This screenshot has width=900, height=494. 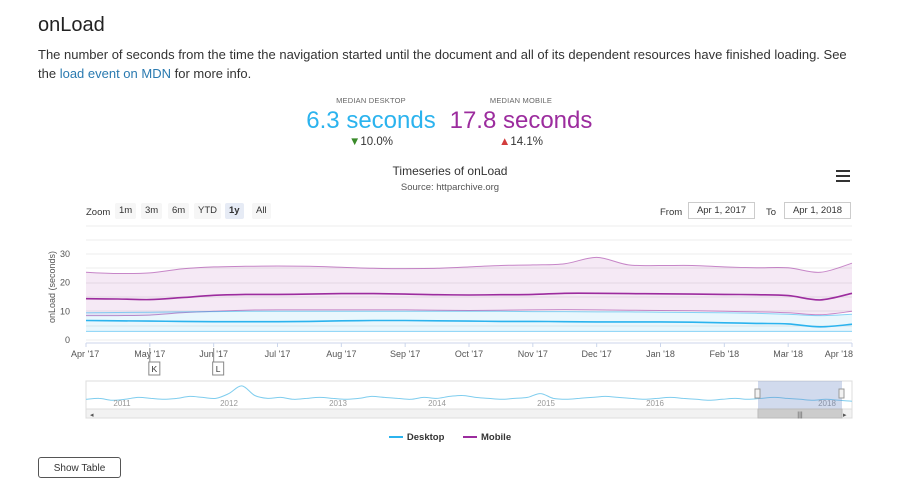 What do you see at coordinates (526, 142) in the screenshot?
I see `median-mobile-change-value: 14.1%` at bounding box center [526, 142].